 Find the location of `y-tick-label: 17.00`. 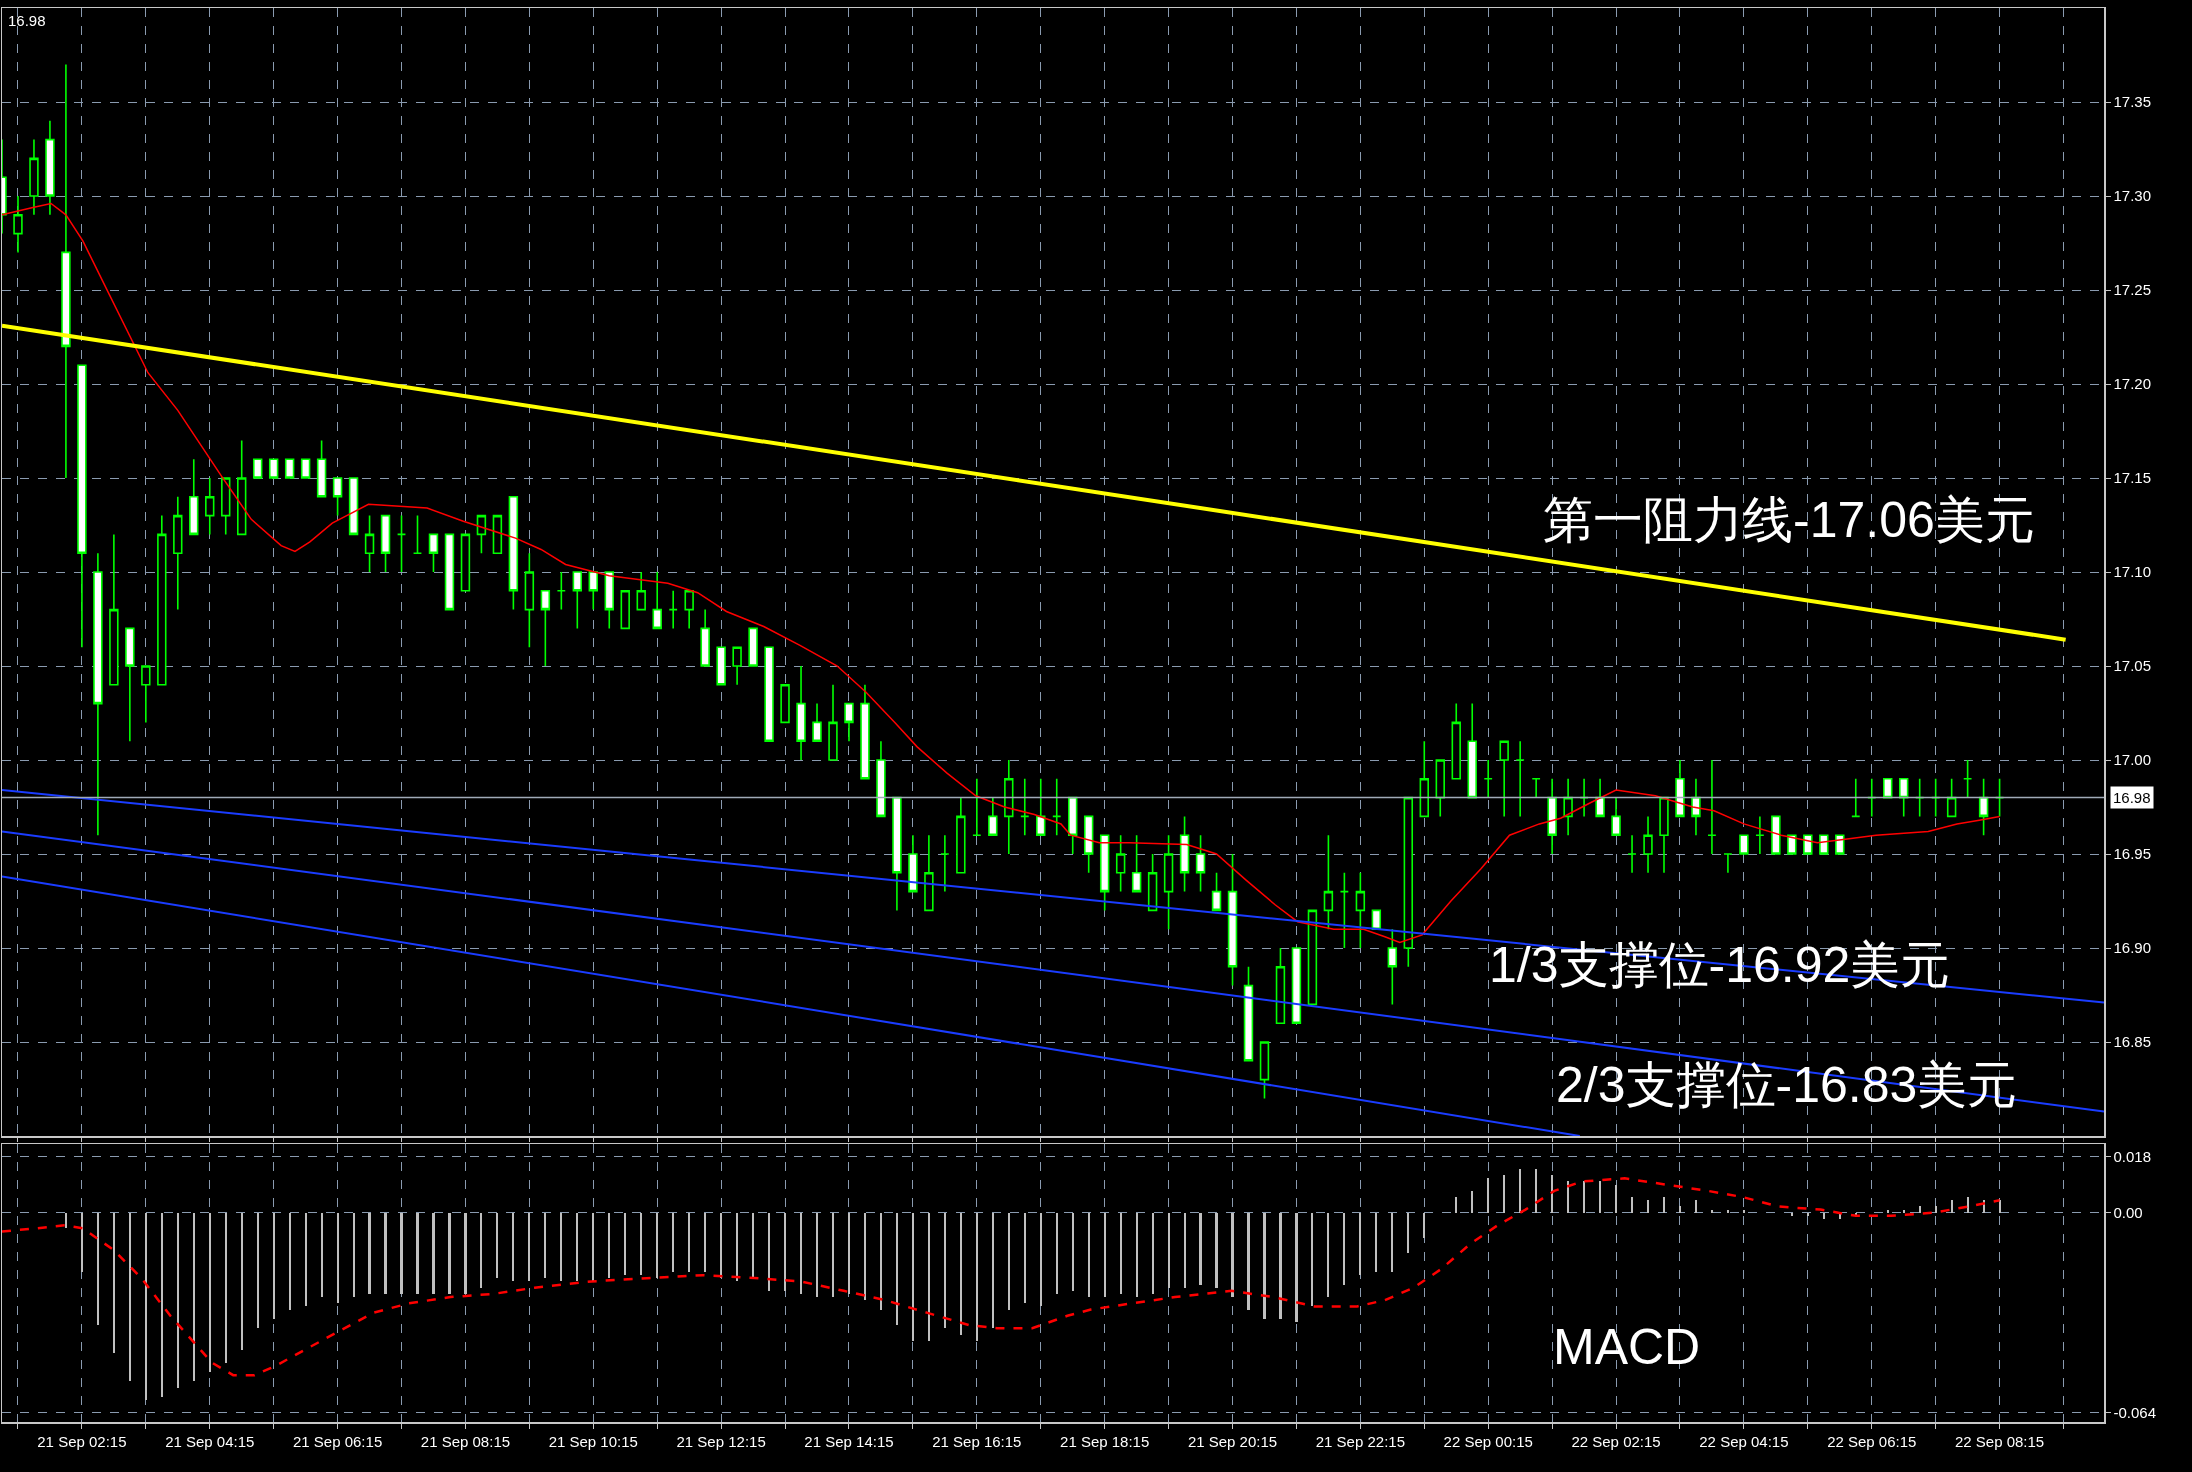

y-tick-label: 17.00 is located at coordinates (2132, 760).